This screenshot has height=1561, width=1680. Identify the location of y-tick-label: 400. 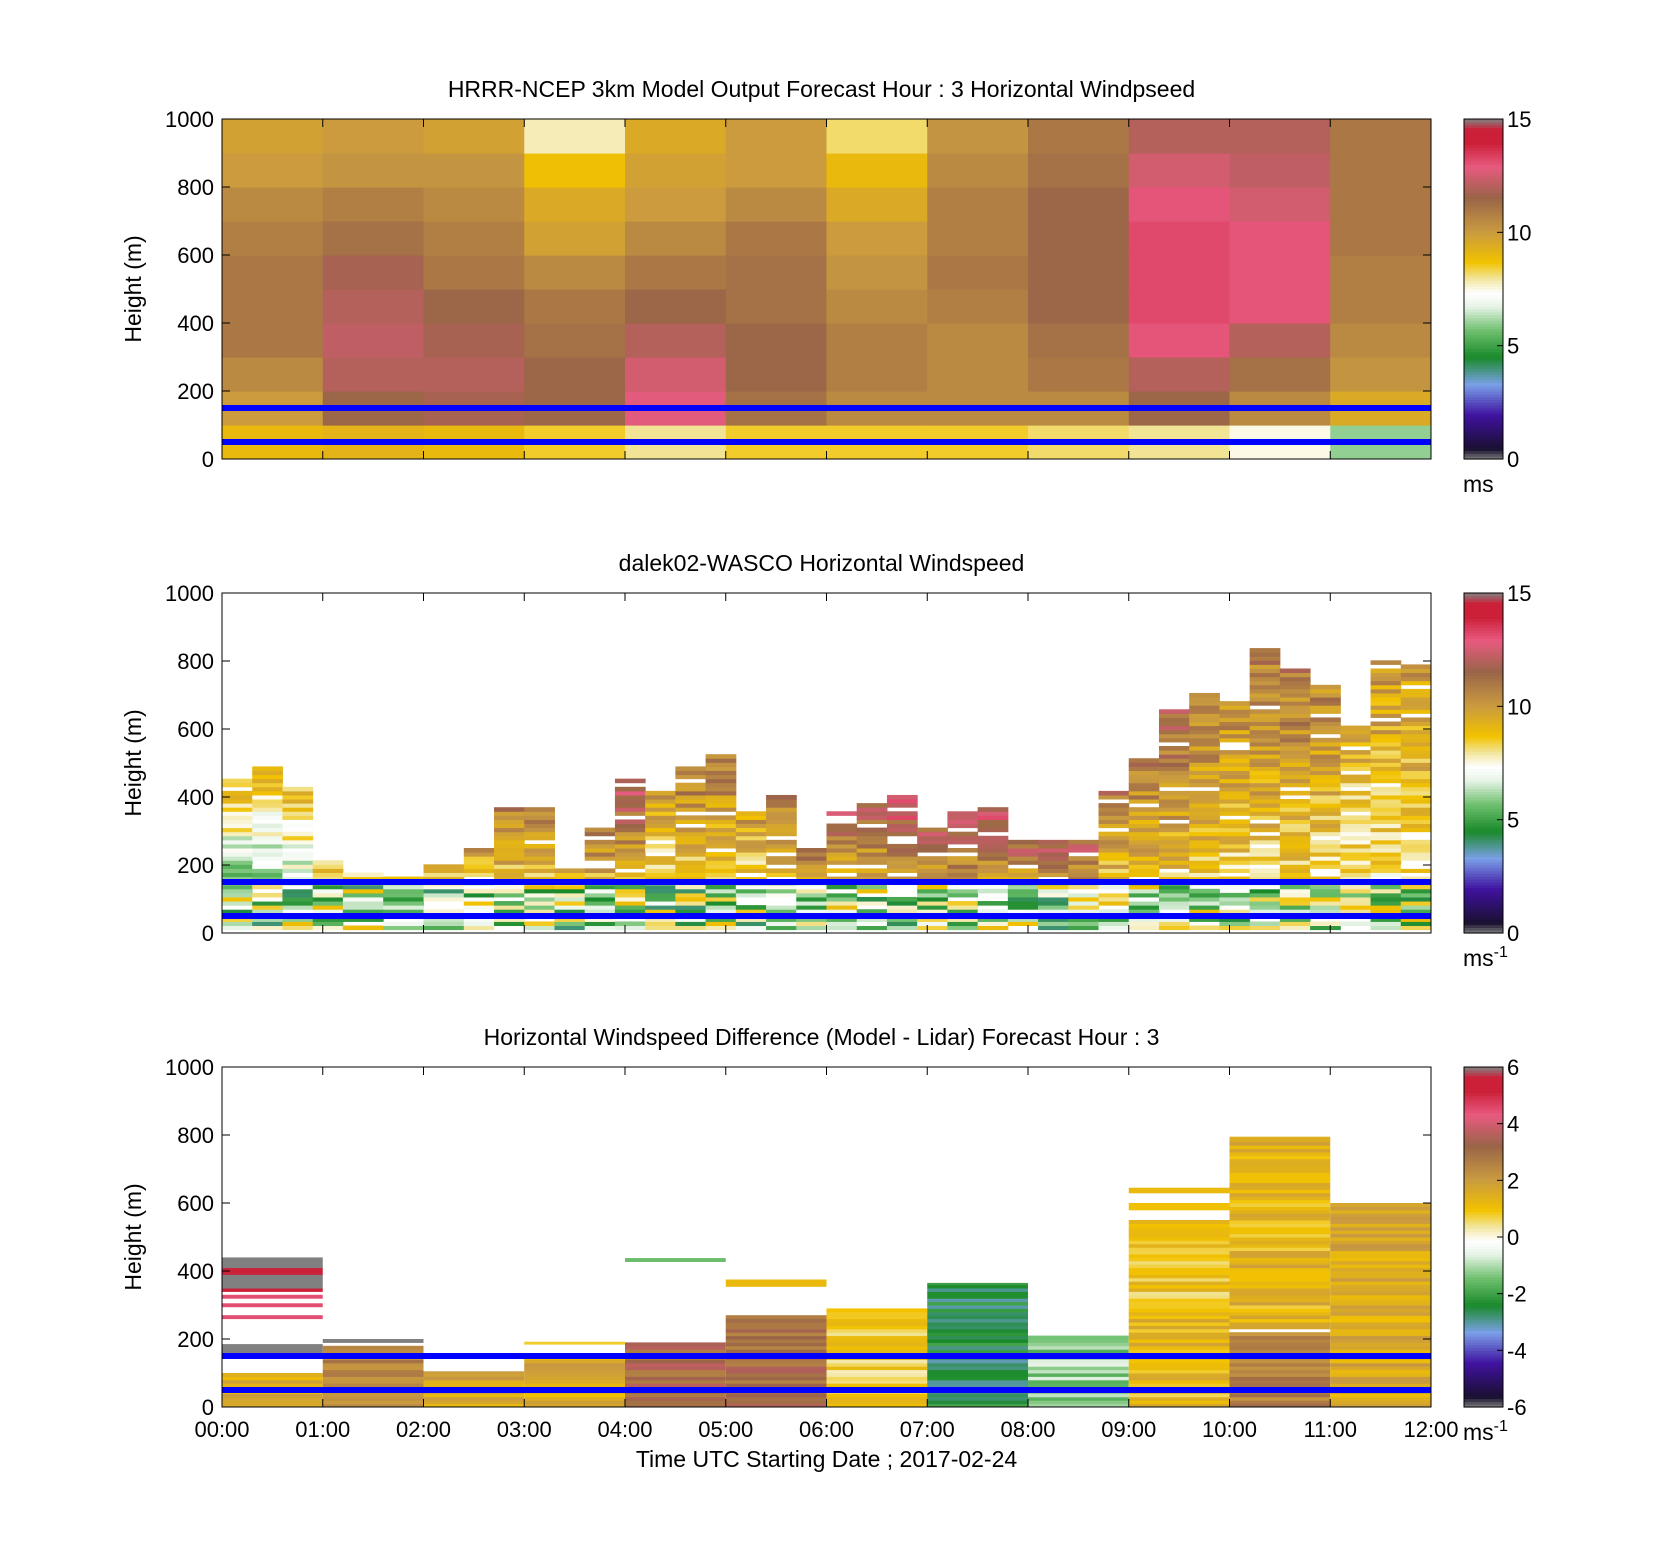
(195, 323).